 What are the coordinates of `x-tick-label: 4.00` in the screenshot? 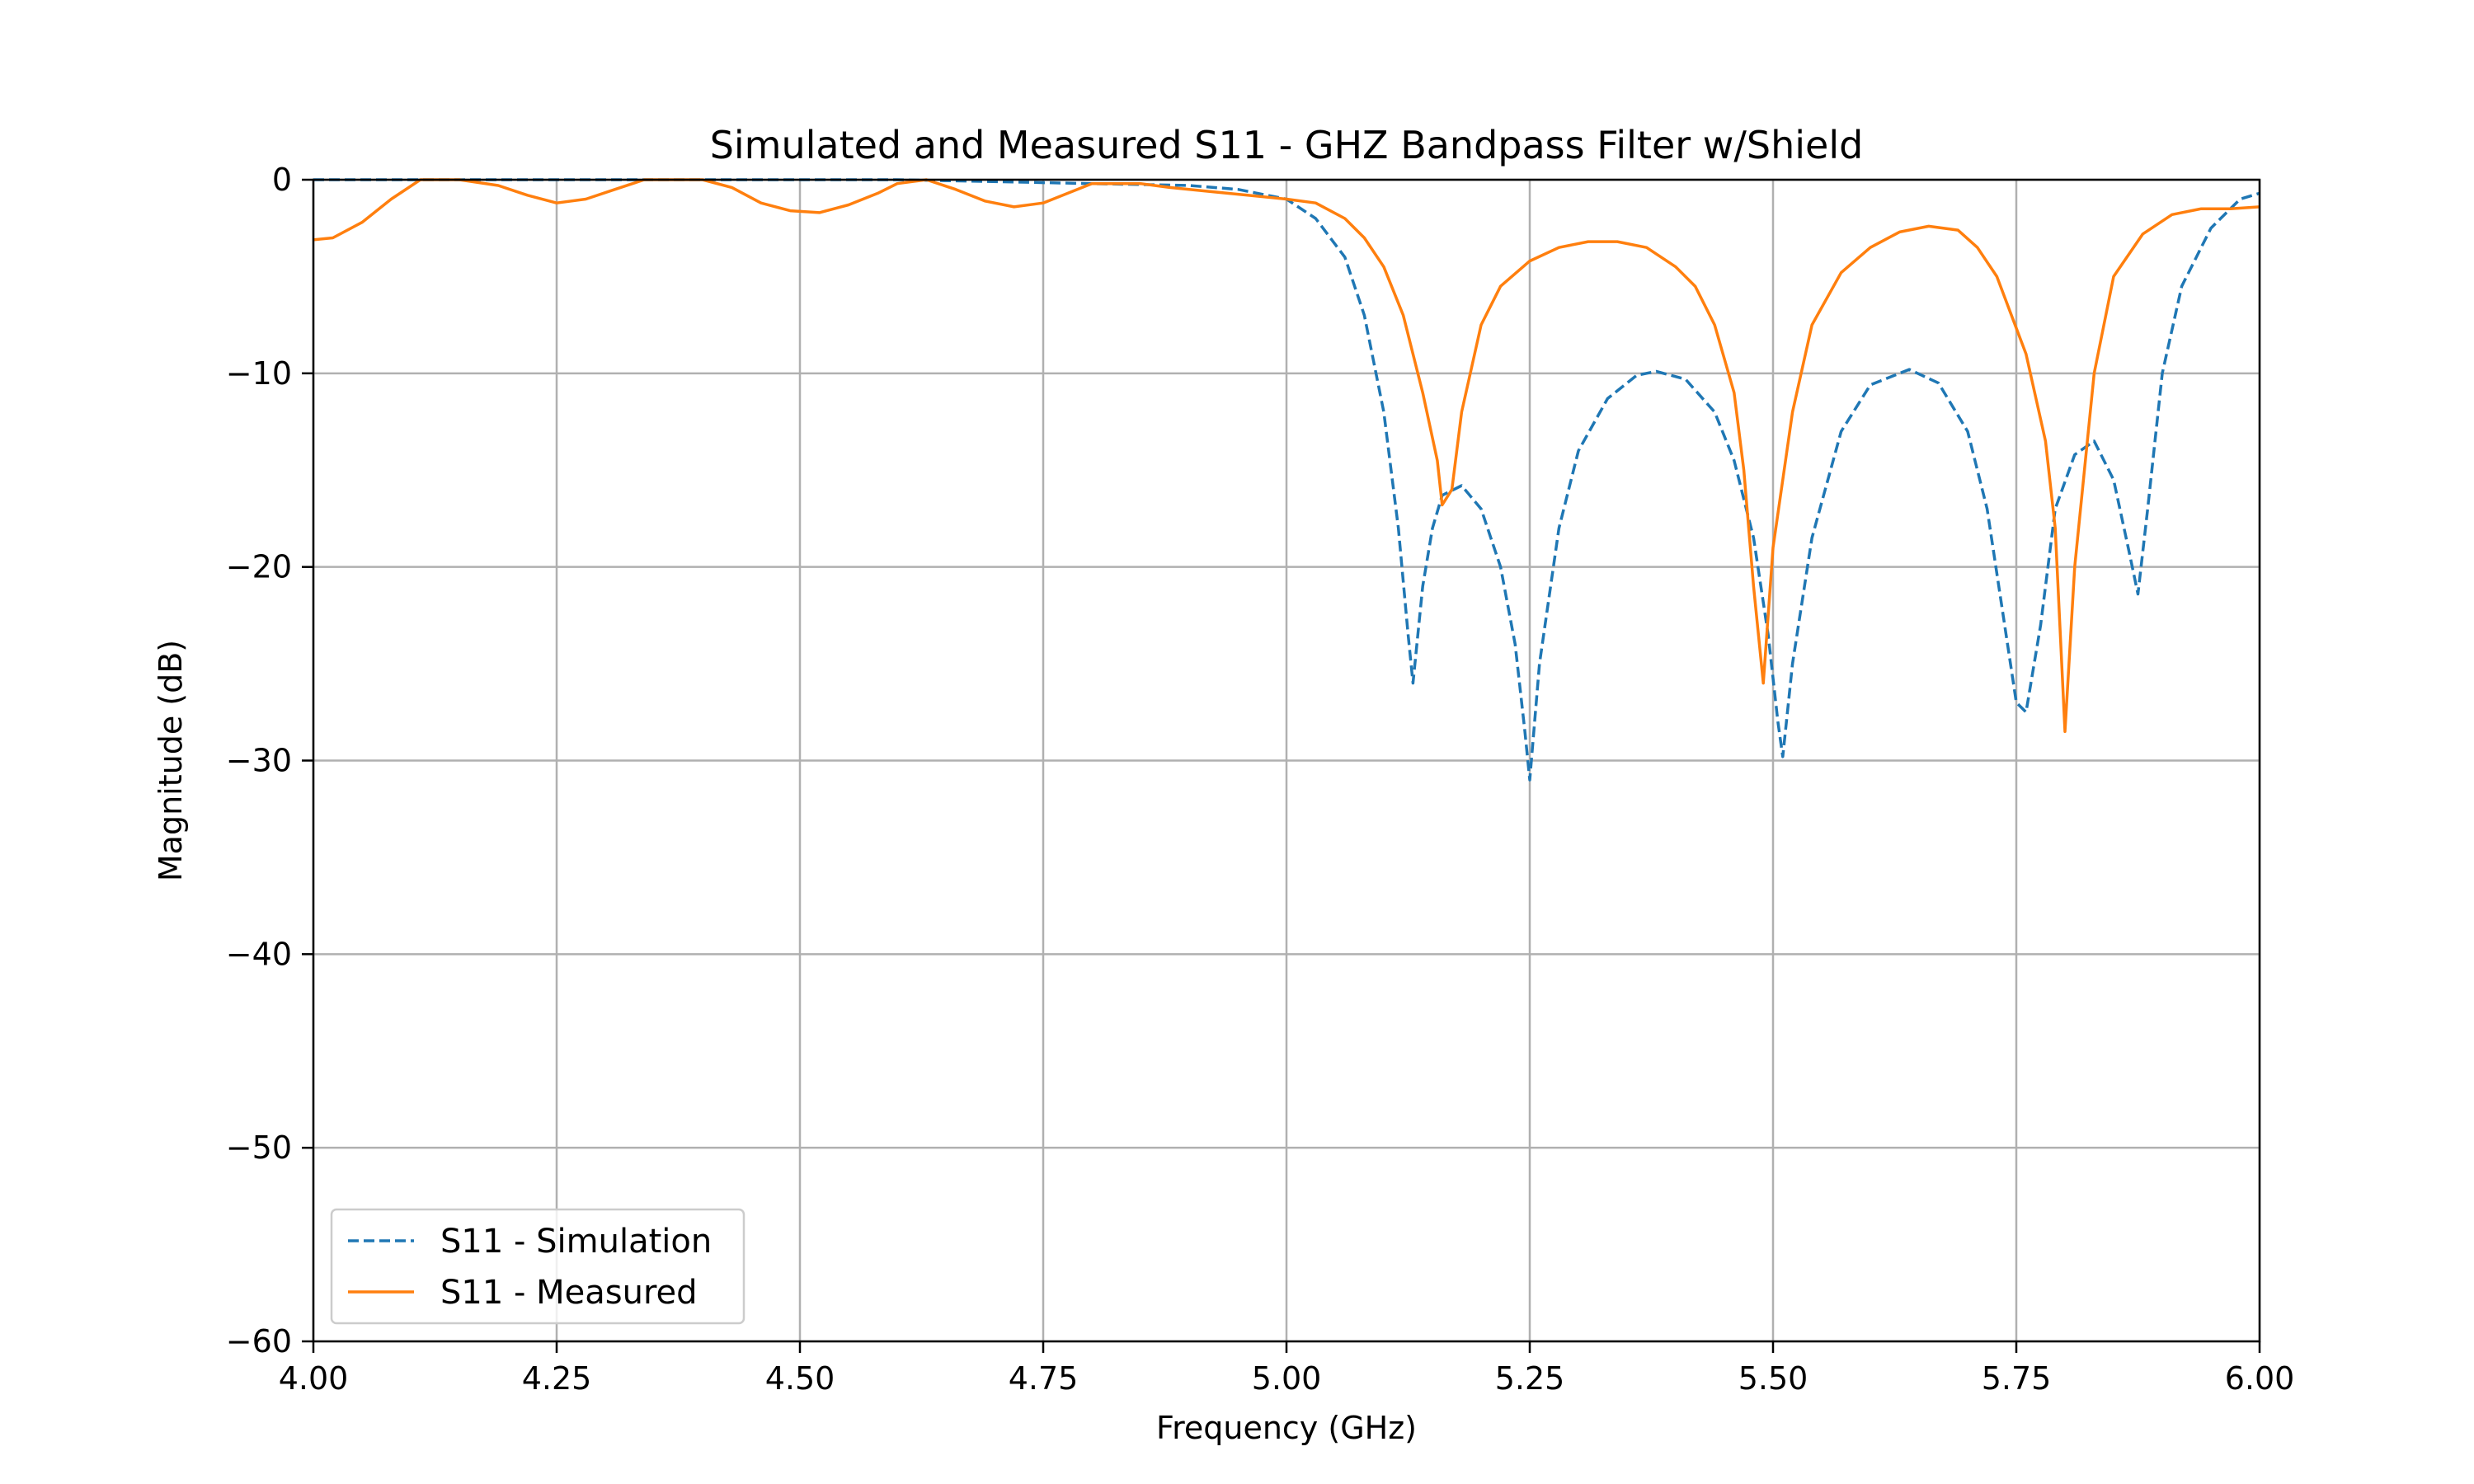 It's located at (314, 1378).